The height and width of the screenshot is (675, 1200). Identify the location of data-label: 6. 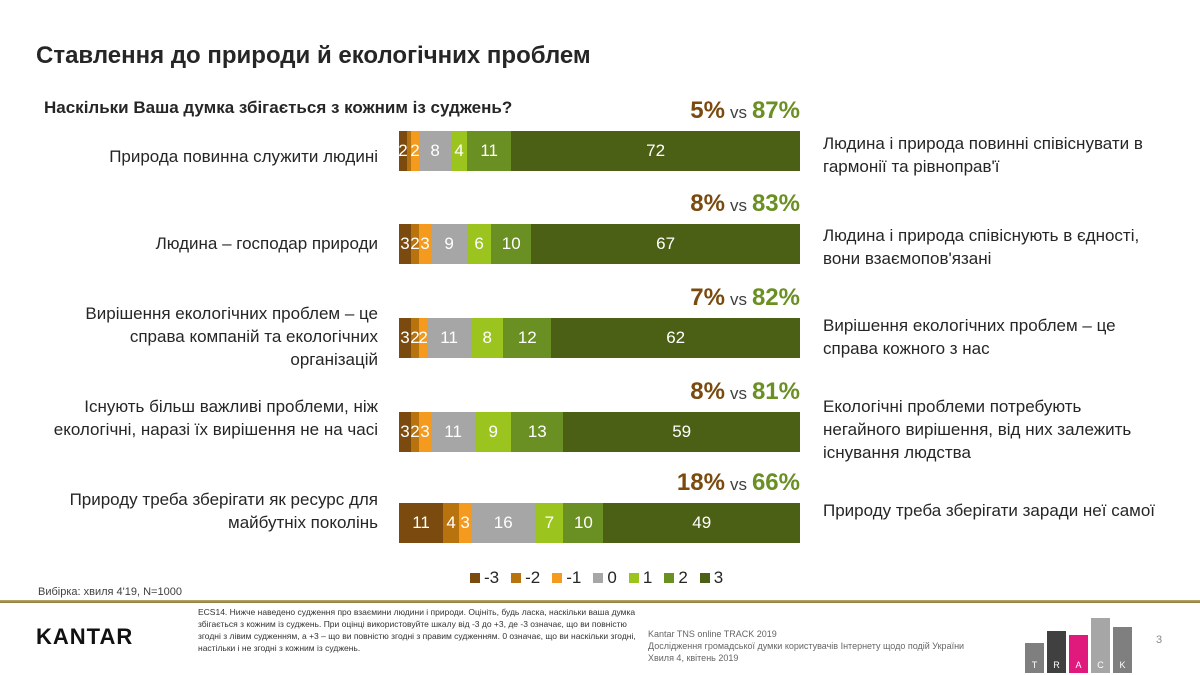
(479, 243).